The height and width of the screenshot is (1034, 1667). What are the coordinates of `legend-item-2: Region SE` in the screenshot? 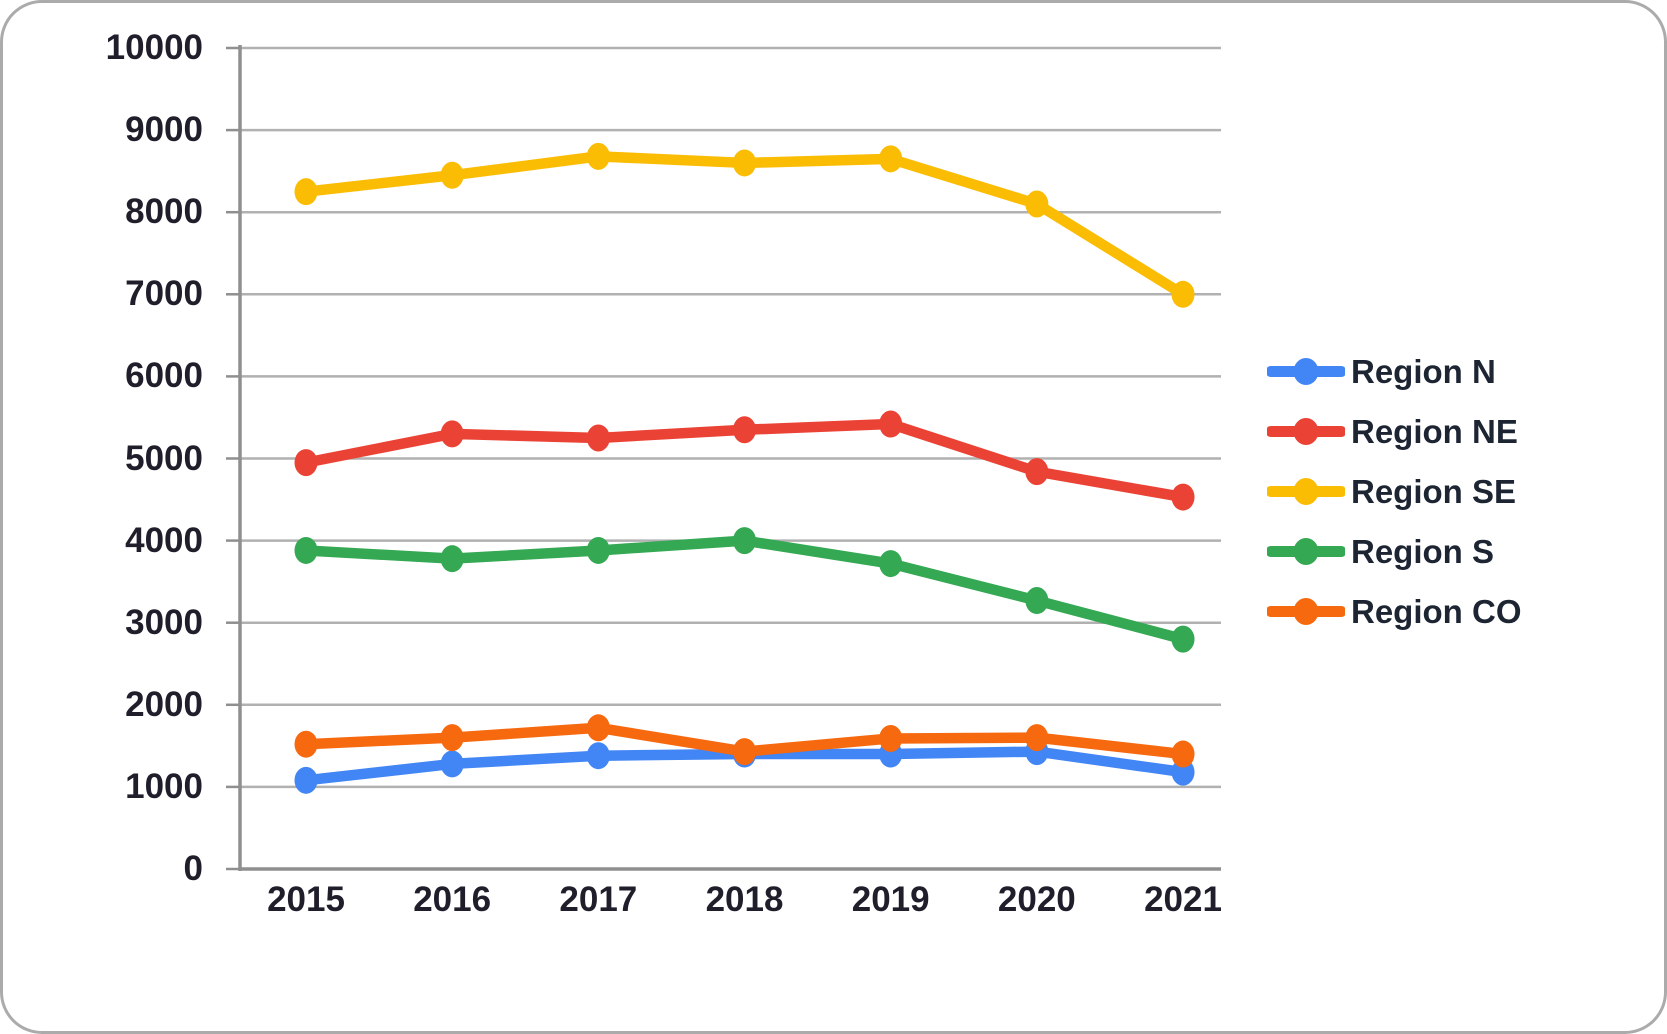 It's located at (1394, 491).